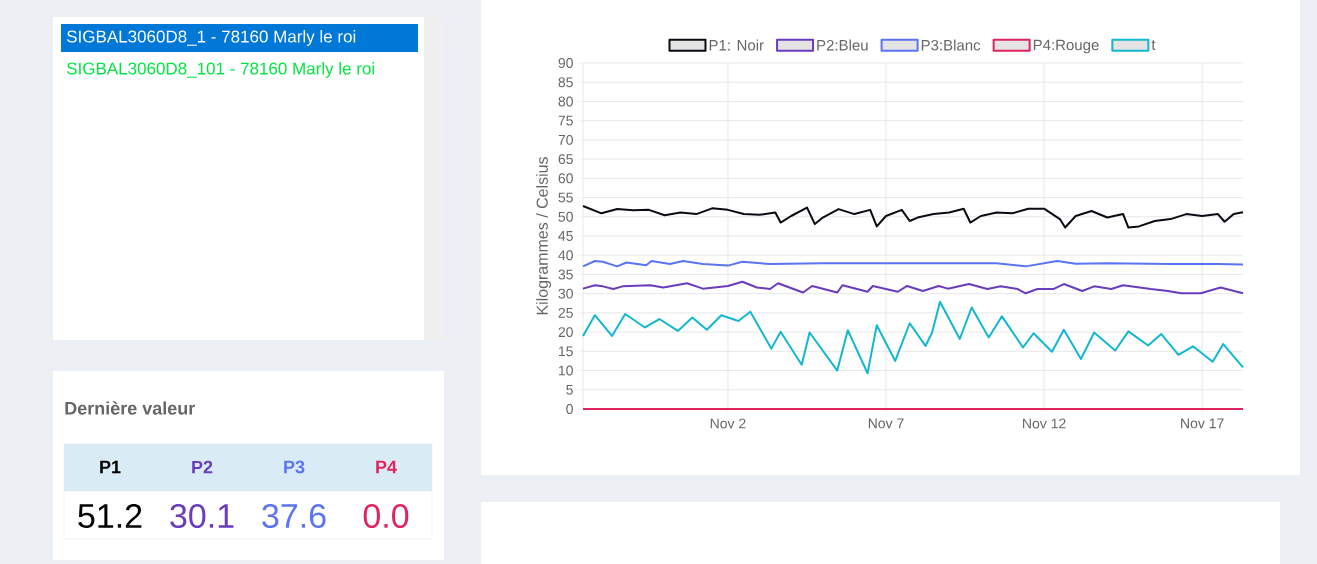 The height and width of the screenshot is (564, 1317). I want to click on y-tick-label: 10, so click(565, 370).